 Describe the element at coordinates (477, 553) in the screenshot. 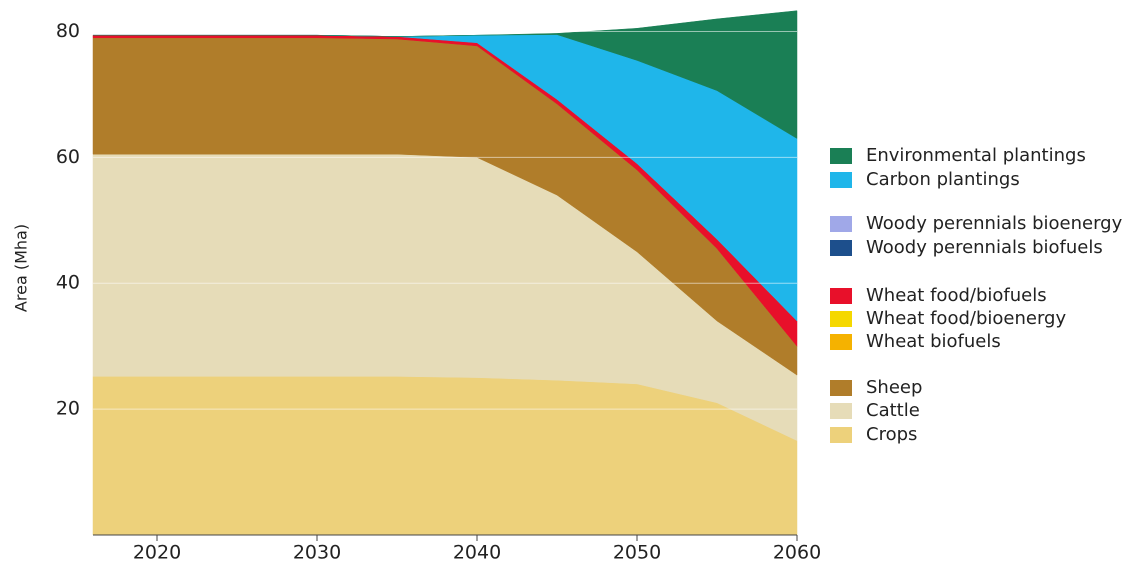

I see `x-tick-label: 2040` at that location.